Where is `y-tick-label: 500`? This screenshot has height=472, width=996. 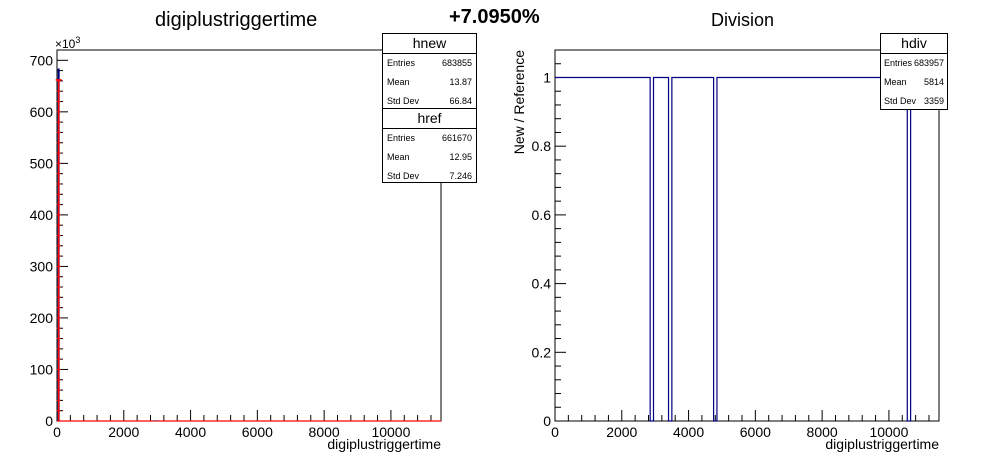
y-tick-label: 500 is located at coordinates (42, 163).